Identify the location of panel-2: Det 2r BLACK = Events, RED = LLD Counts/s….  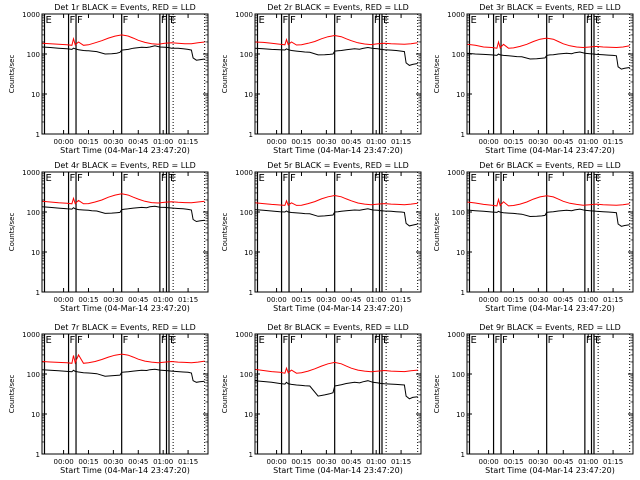
(321, 79).